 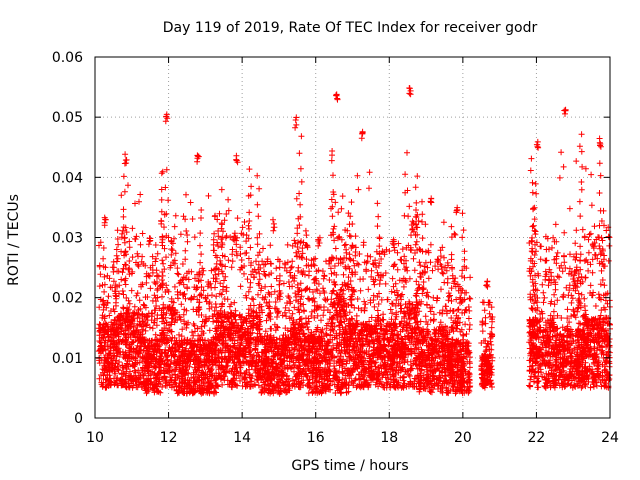 I want to click on x-tick-label: 12, so click(x=169, y=438).